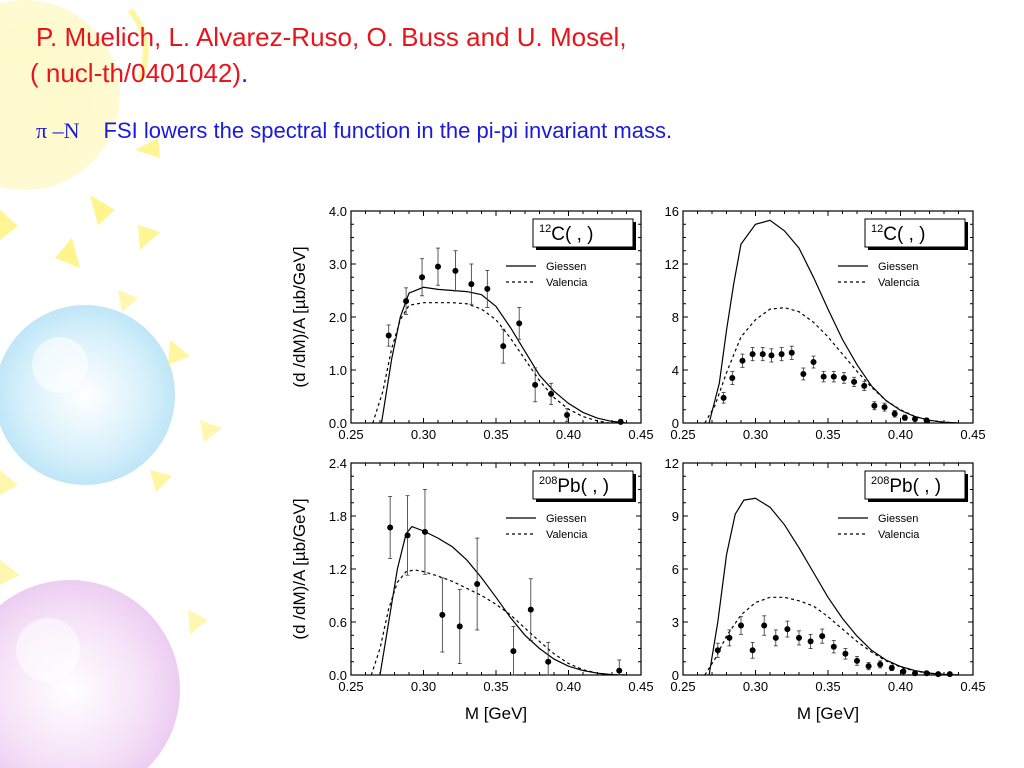 The height and width of the screenshot is (768, 1024). I want to click on reaction-label: 208Pb( , ), so click(906, 486).